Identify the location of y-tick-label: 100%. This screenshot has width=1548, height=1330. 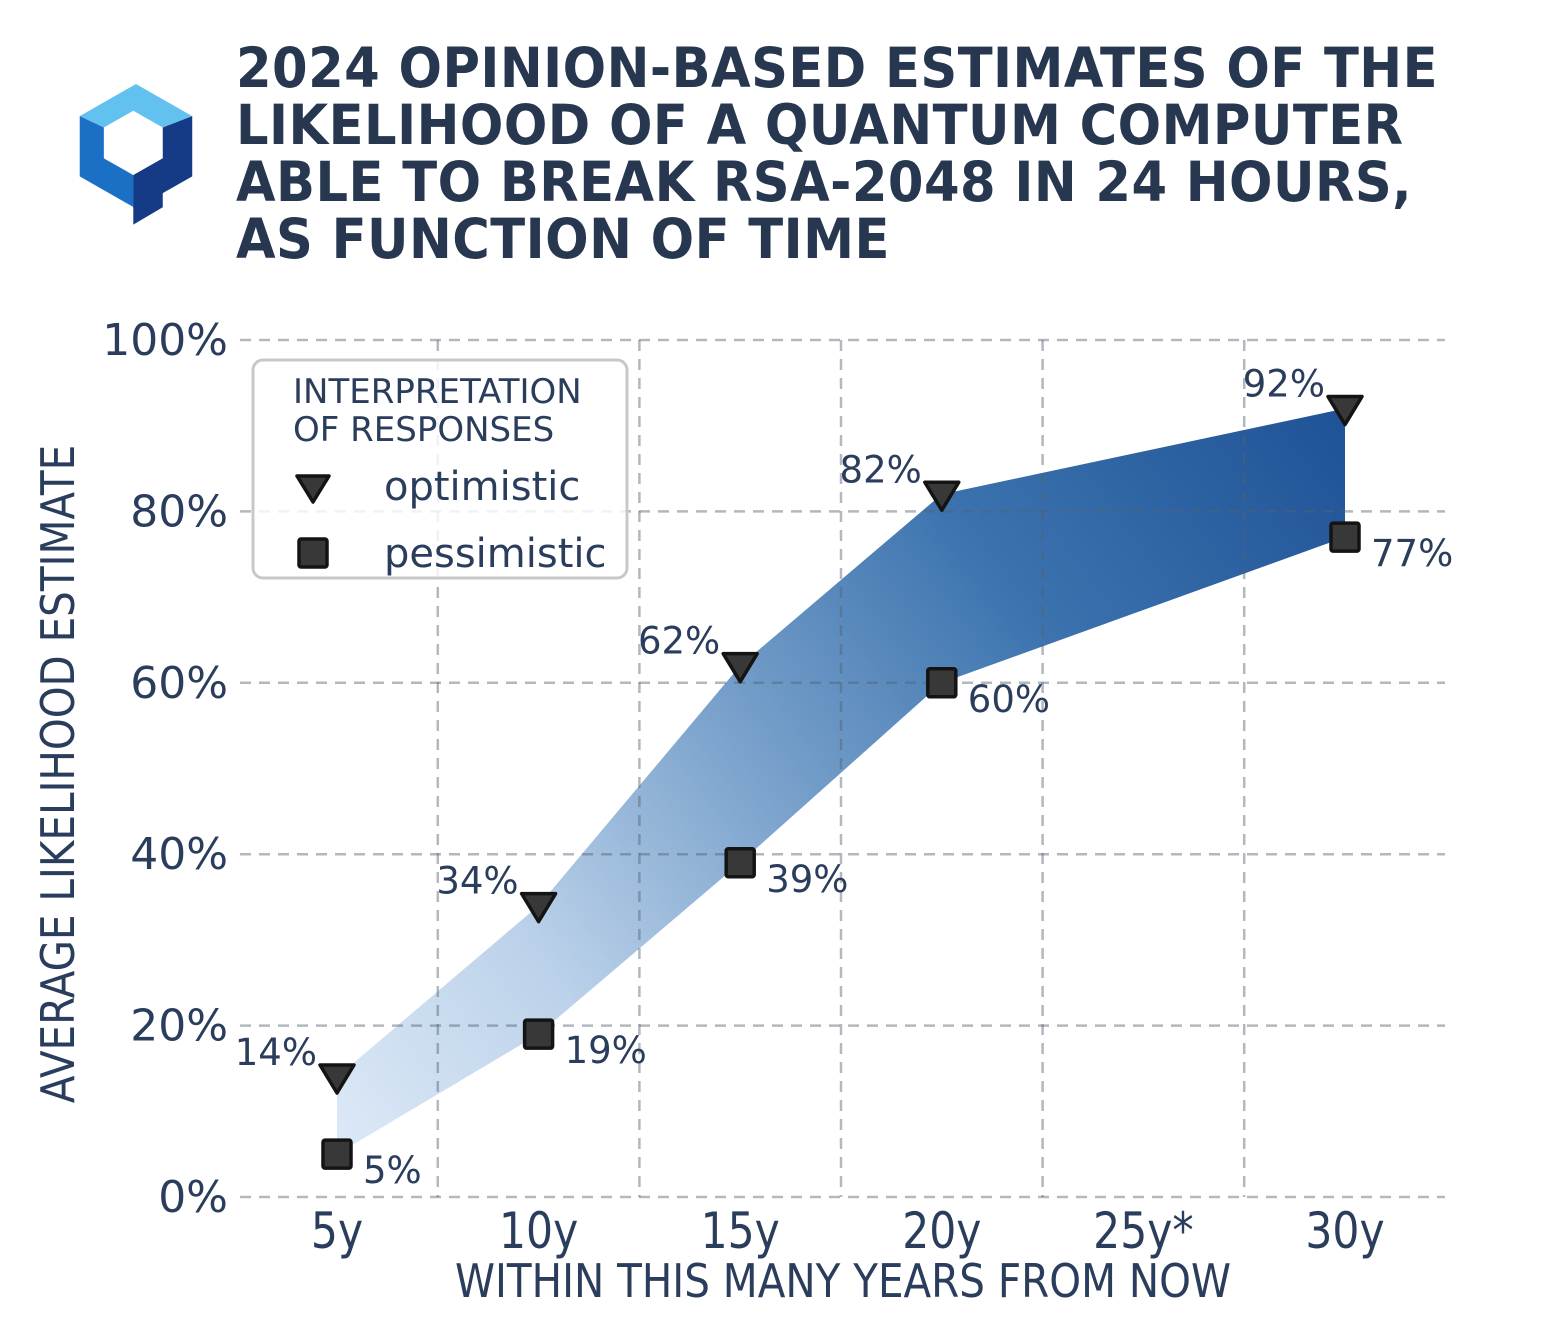
(165, 340).